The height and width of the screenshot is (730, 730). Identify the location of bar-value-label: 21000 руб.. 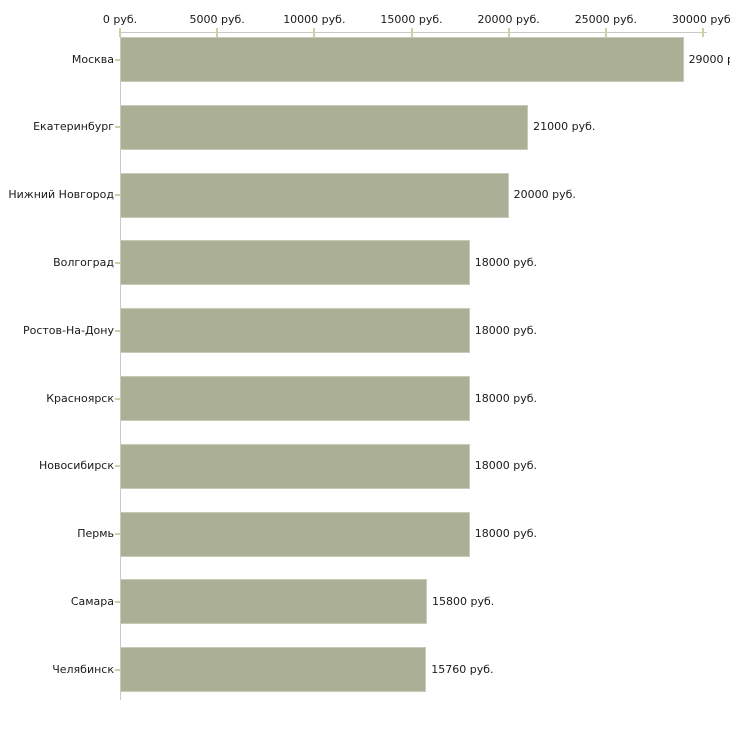
(564, 127).